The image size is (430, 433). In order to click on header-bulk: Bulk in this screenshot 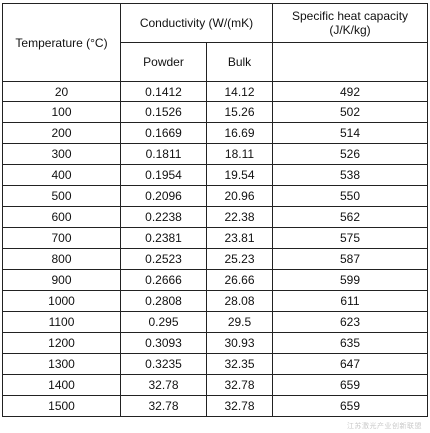, I will do `click(239, 62)`.